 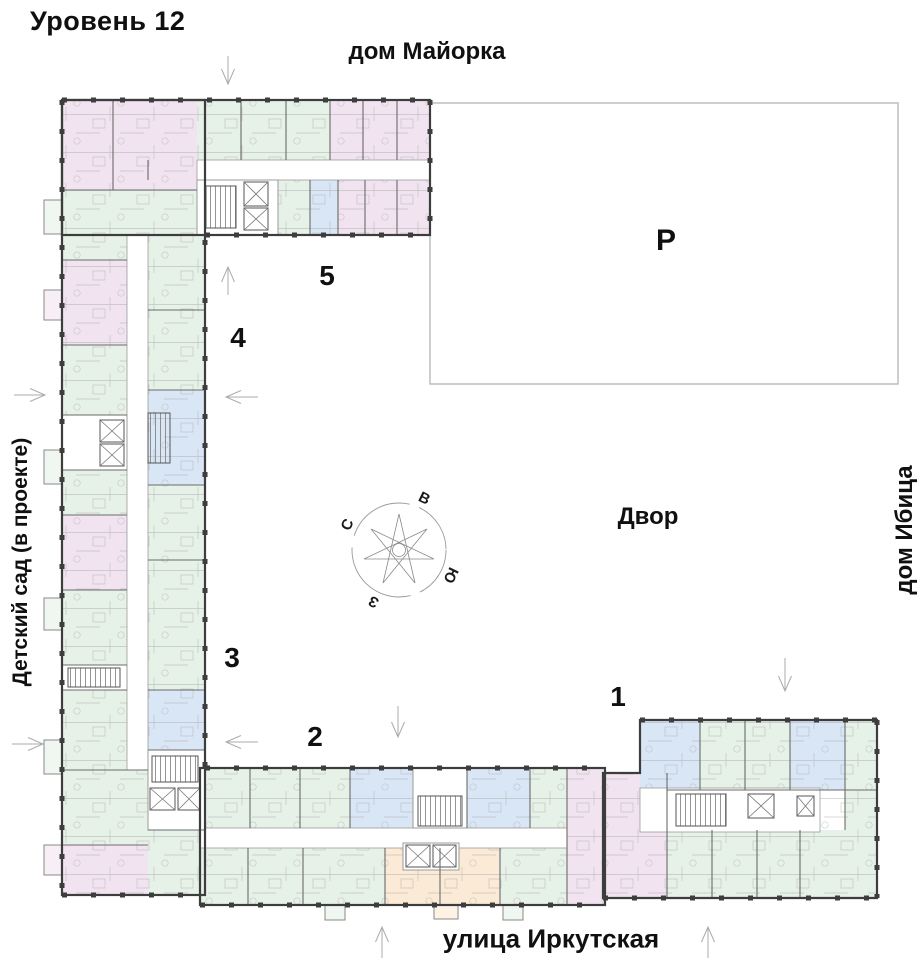 I want to click on parking-label: Р, so click(x=666, y=240).